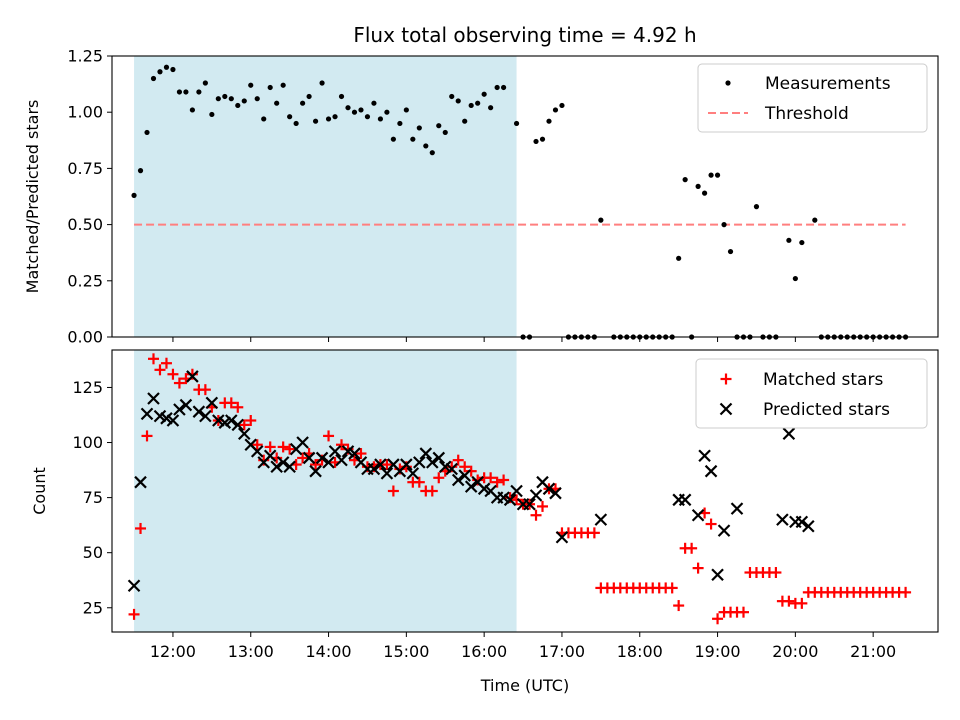 This screenshot has width=960, height=720. What do you see at coordinates (89, 197) in the screenshot?
I see `top-y-ticks: 0.00 0.25 0.50 0.75 1.00 1.25` at bounding box center [89, 197].